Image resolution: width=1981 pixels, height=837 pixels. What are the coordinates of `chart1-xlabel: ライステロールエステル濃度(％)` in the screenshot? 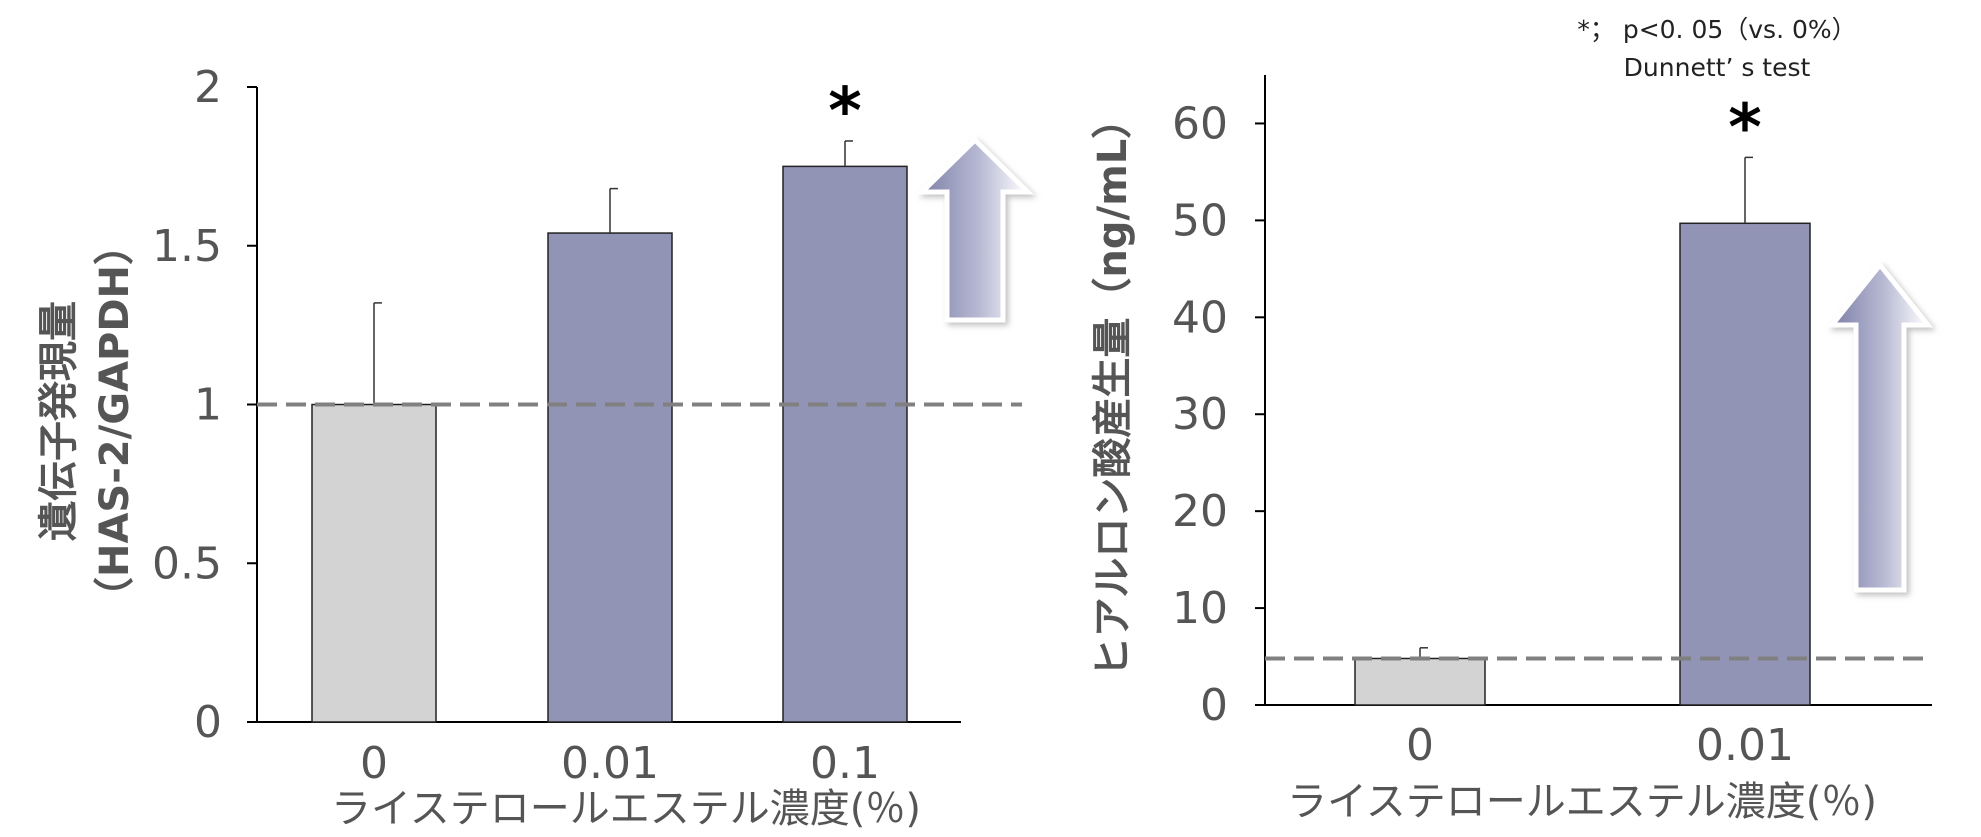 It's located at (626, 809).